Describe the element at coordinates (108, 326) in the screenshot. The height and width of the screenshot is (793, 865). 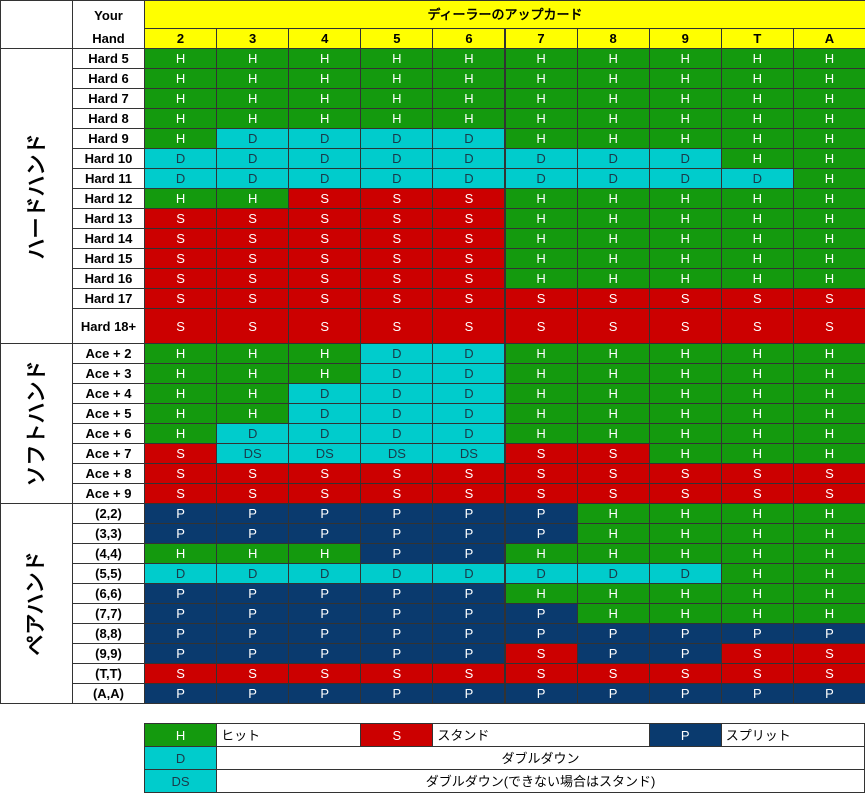
I see `hand-cell: Hard 18+` at that location.